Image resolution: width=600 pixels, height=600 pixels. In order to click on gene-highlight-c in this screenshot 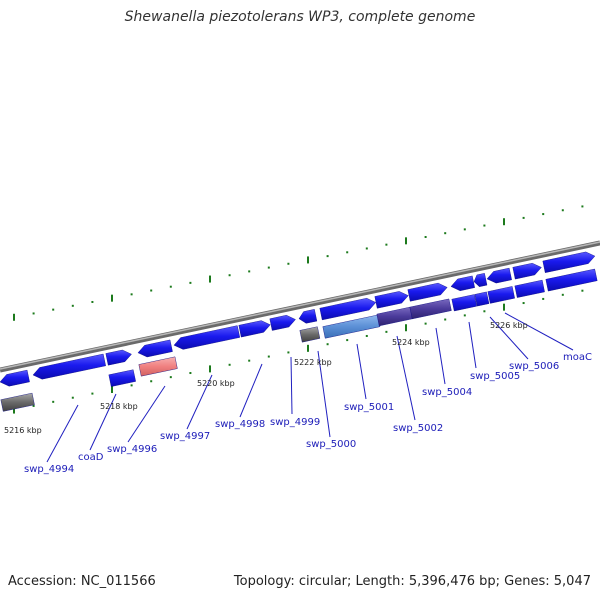, I will do `click(430, 309)`.